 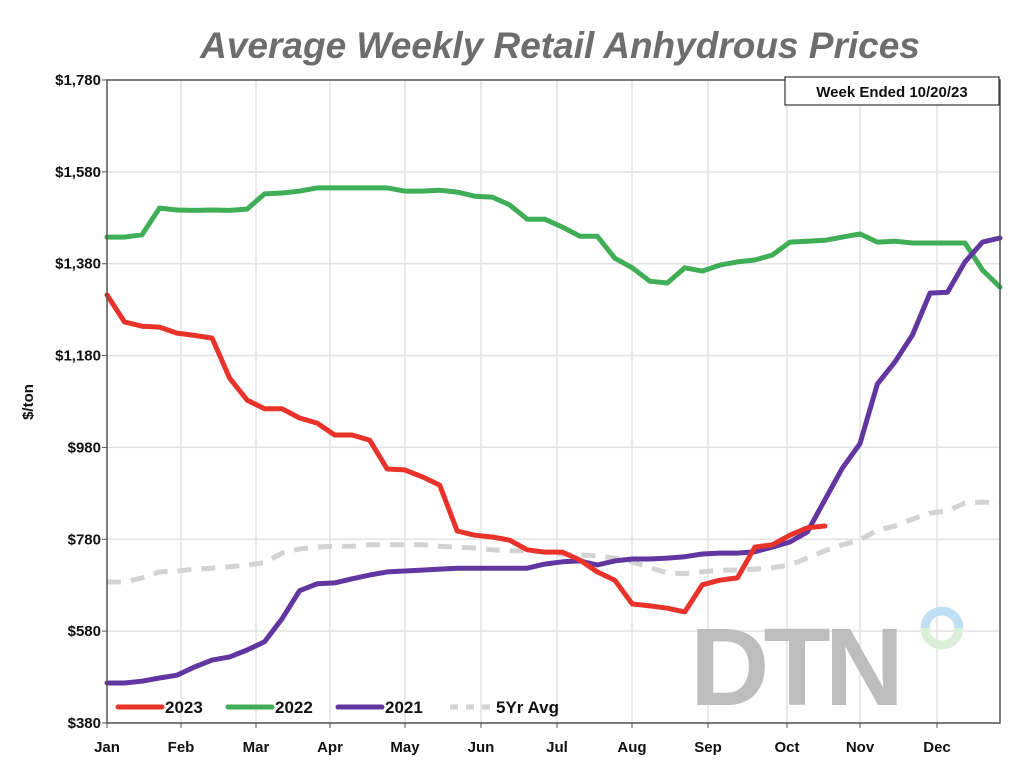 I want to click on week-ended-label: Week Ended 10/20/23, so click(x=891, y=92).